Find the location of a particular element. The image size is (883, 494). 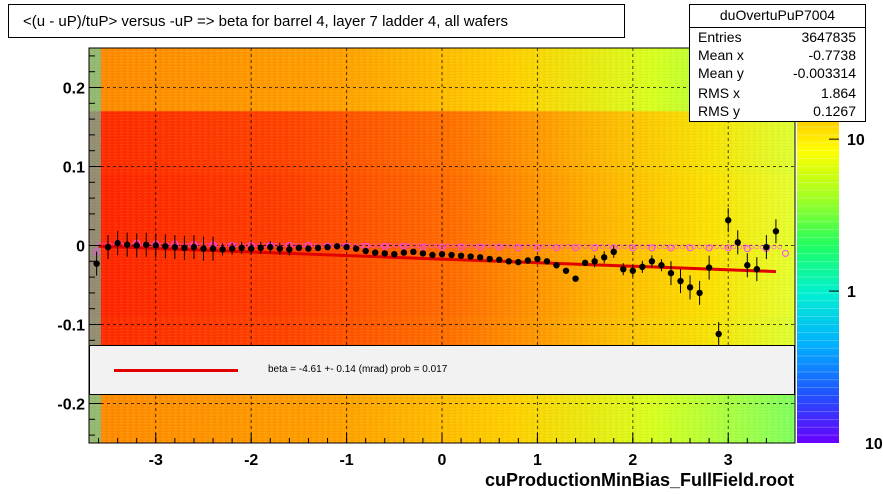

stats-key: RMS x is located at coordinates (719, 93).